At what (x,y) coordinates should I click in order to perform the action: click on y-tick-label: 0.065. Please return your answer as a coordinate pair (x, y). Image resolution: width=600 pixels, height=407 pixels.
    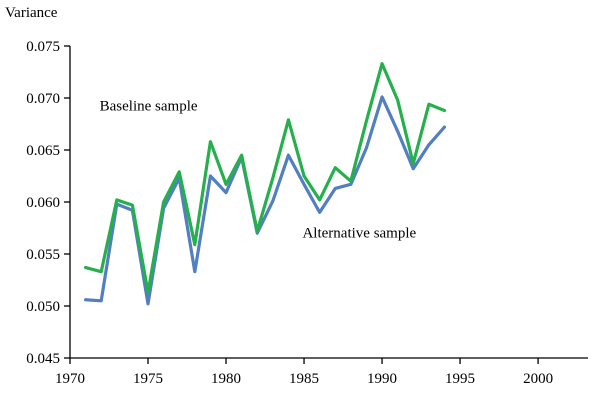
    Looking at the image, I should click on (43, 151).